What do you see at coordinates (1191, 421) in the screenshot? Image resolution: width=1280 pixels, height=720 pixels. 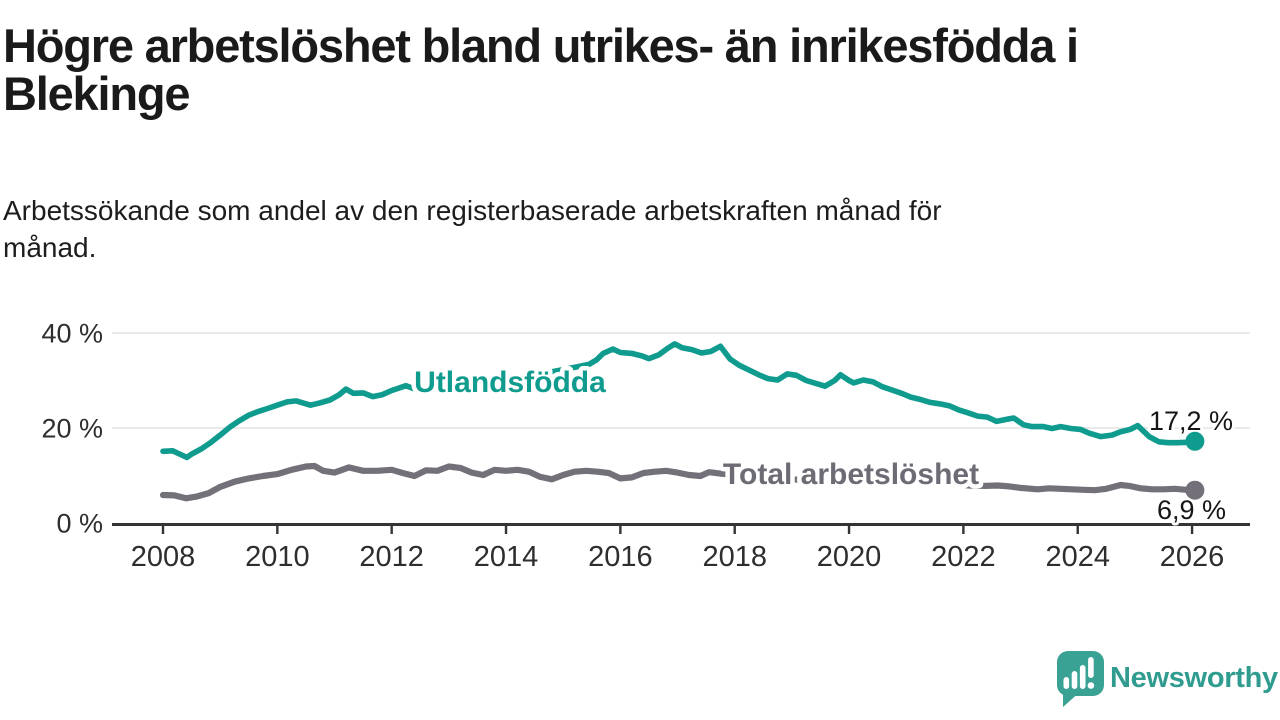 I see `end-value-label-utlandsfodda: 17,2 %` at bounding box center [1191, 421].